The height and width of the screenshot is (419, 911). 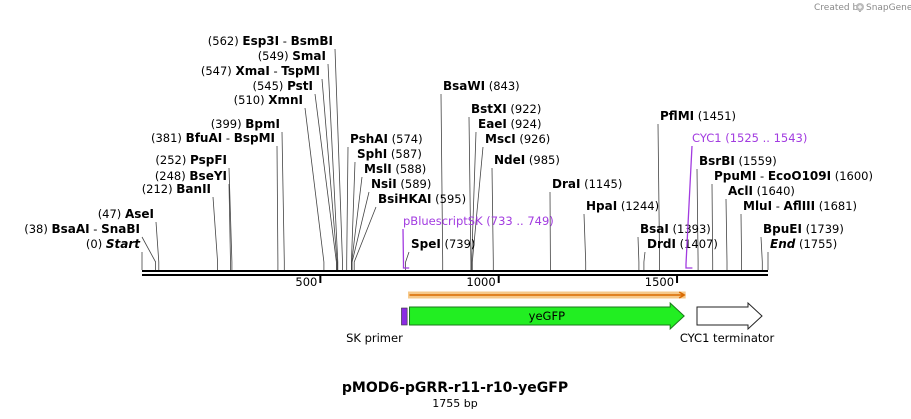 I want to click on site-label: BpuEI (1739), so click(x=803, y=229).